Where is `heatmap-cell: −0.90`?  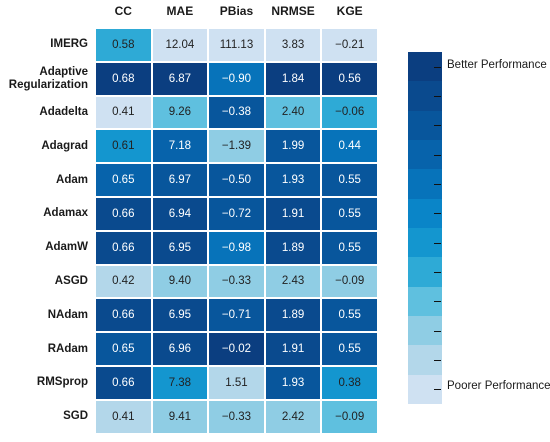
heatmap-cell: −0.90 is located at coordinates (236, 78).